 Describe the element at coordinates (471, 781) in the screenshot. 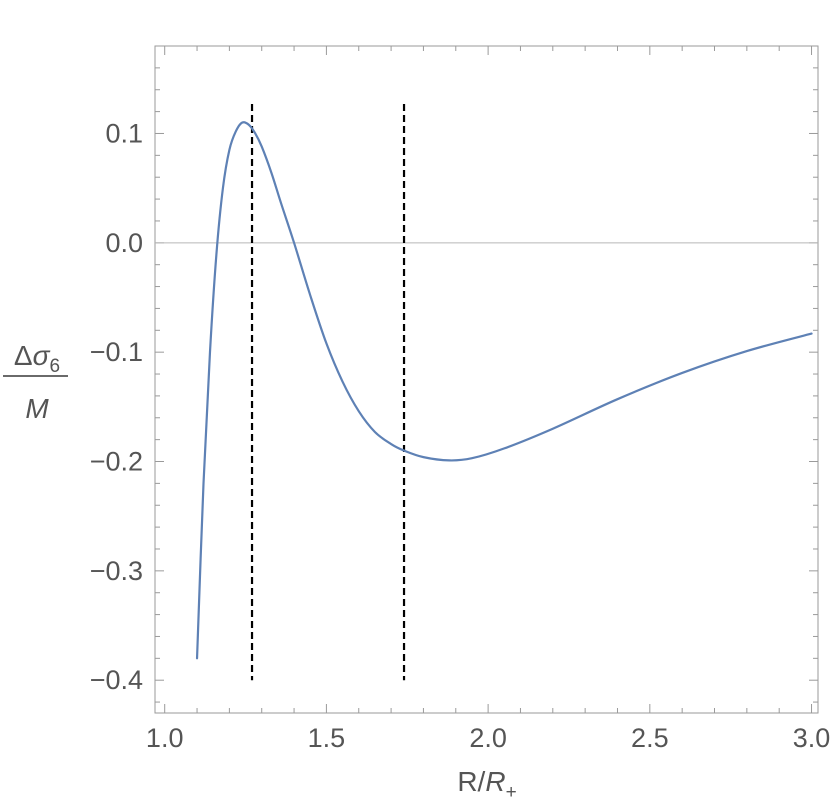

I see `x-axis-label-num: R/` at that location.